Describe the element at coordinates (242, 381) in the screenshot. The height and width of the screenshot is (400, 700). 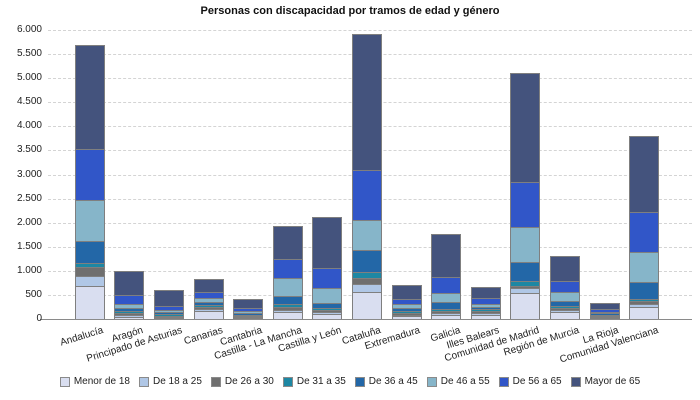
I see `legend-item-de-26-a-30: De 26 a 30` at that location.